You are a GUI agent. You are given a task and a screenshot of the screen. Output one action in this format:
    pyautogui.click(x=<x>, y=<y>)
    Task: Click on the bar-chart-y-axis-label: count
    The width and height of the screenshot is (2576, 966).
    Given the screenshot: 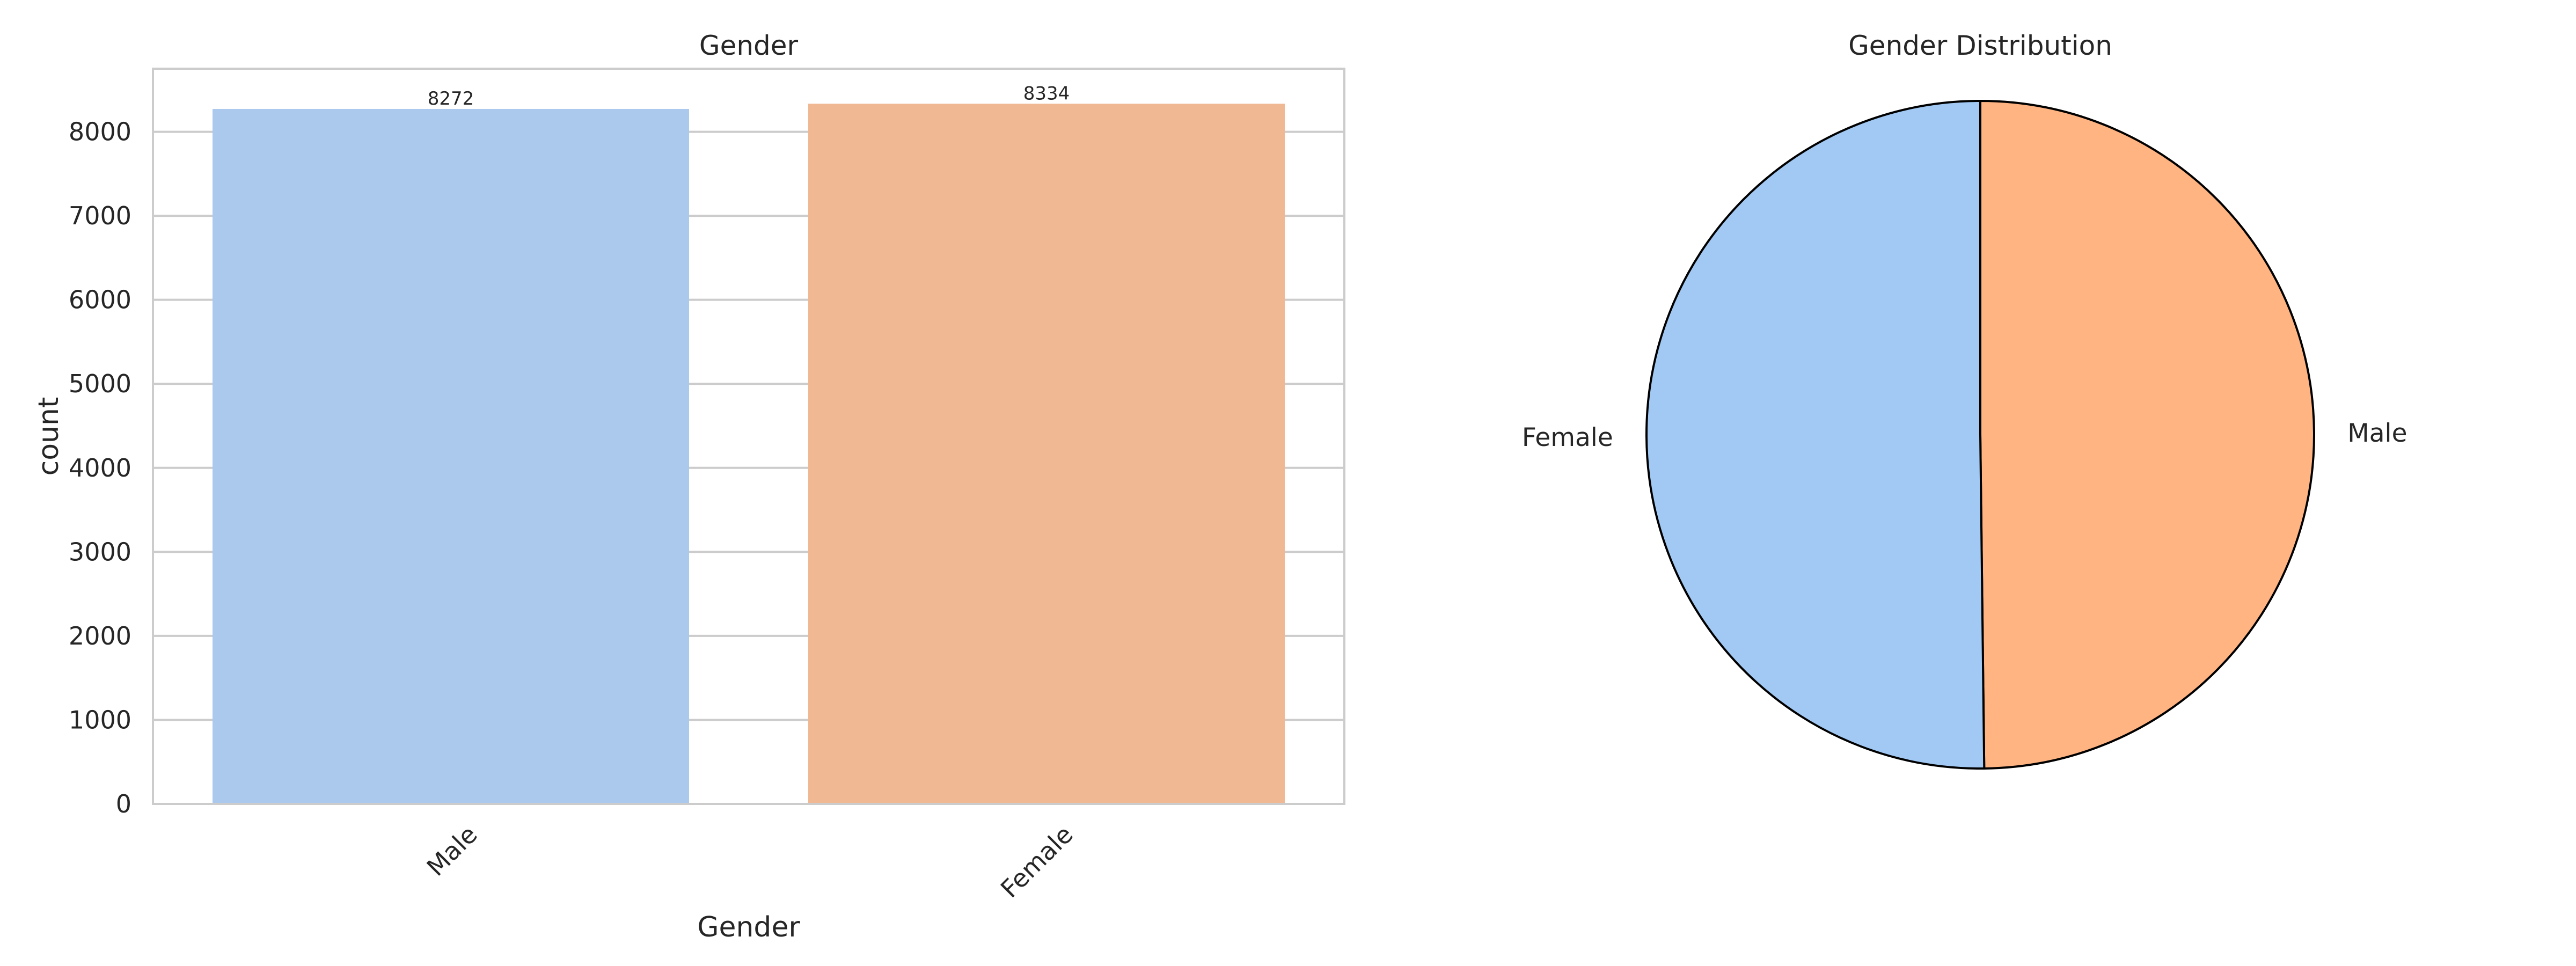 What is the action you would take?
    pyautogui.click(x=49, y=436)
    